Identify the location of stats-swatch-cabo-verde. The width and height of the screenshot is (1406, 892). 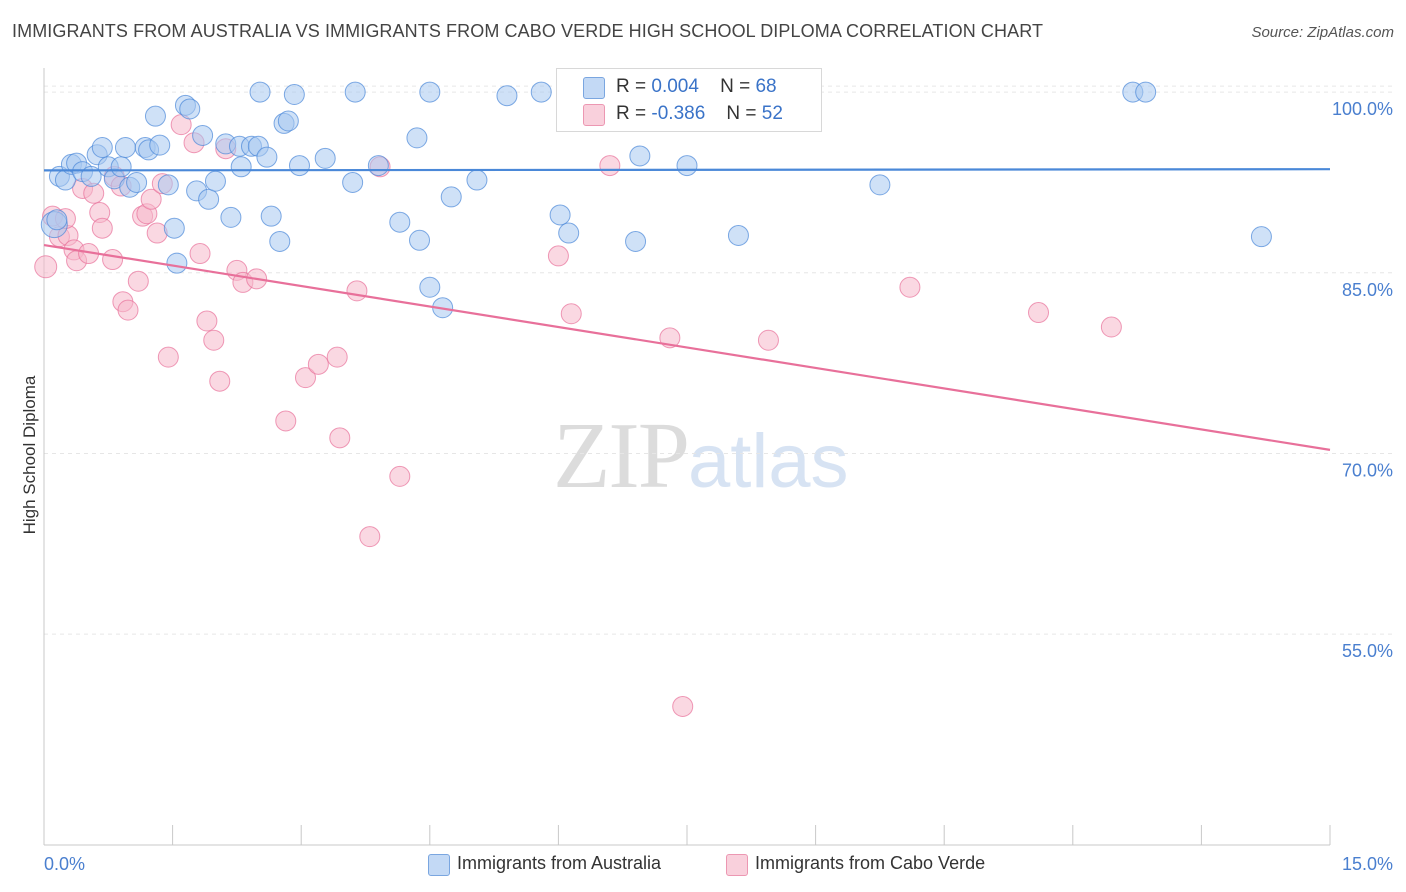
(594, 115).